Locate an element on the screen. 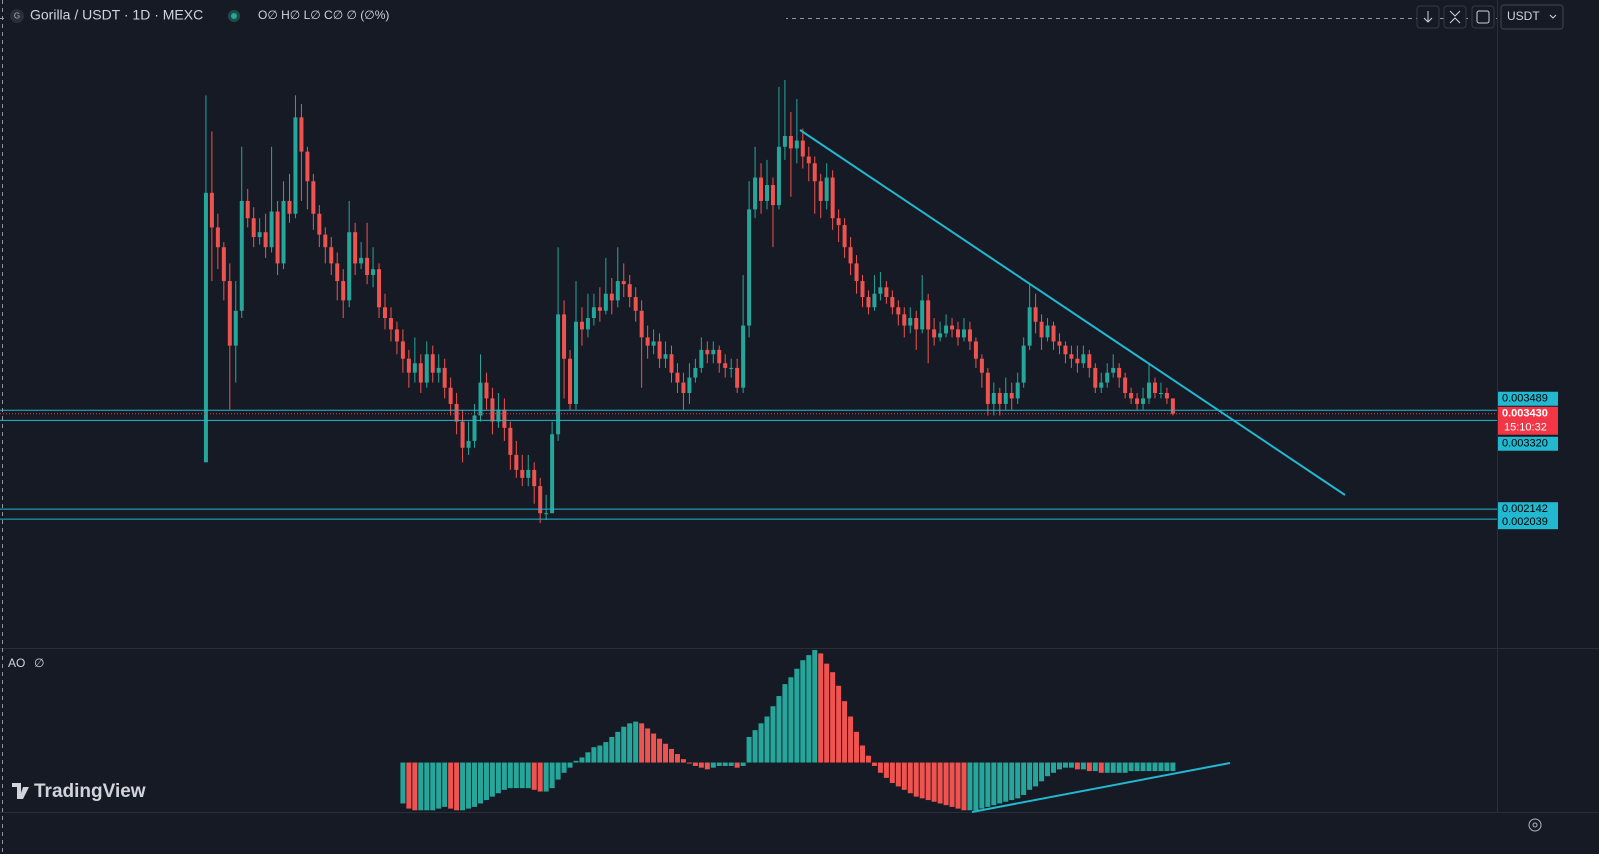 The height and width of the screenshot is (854, 1599). countdown-label: 15:10:32 is located at coordinates (1525, 428).